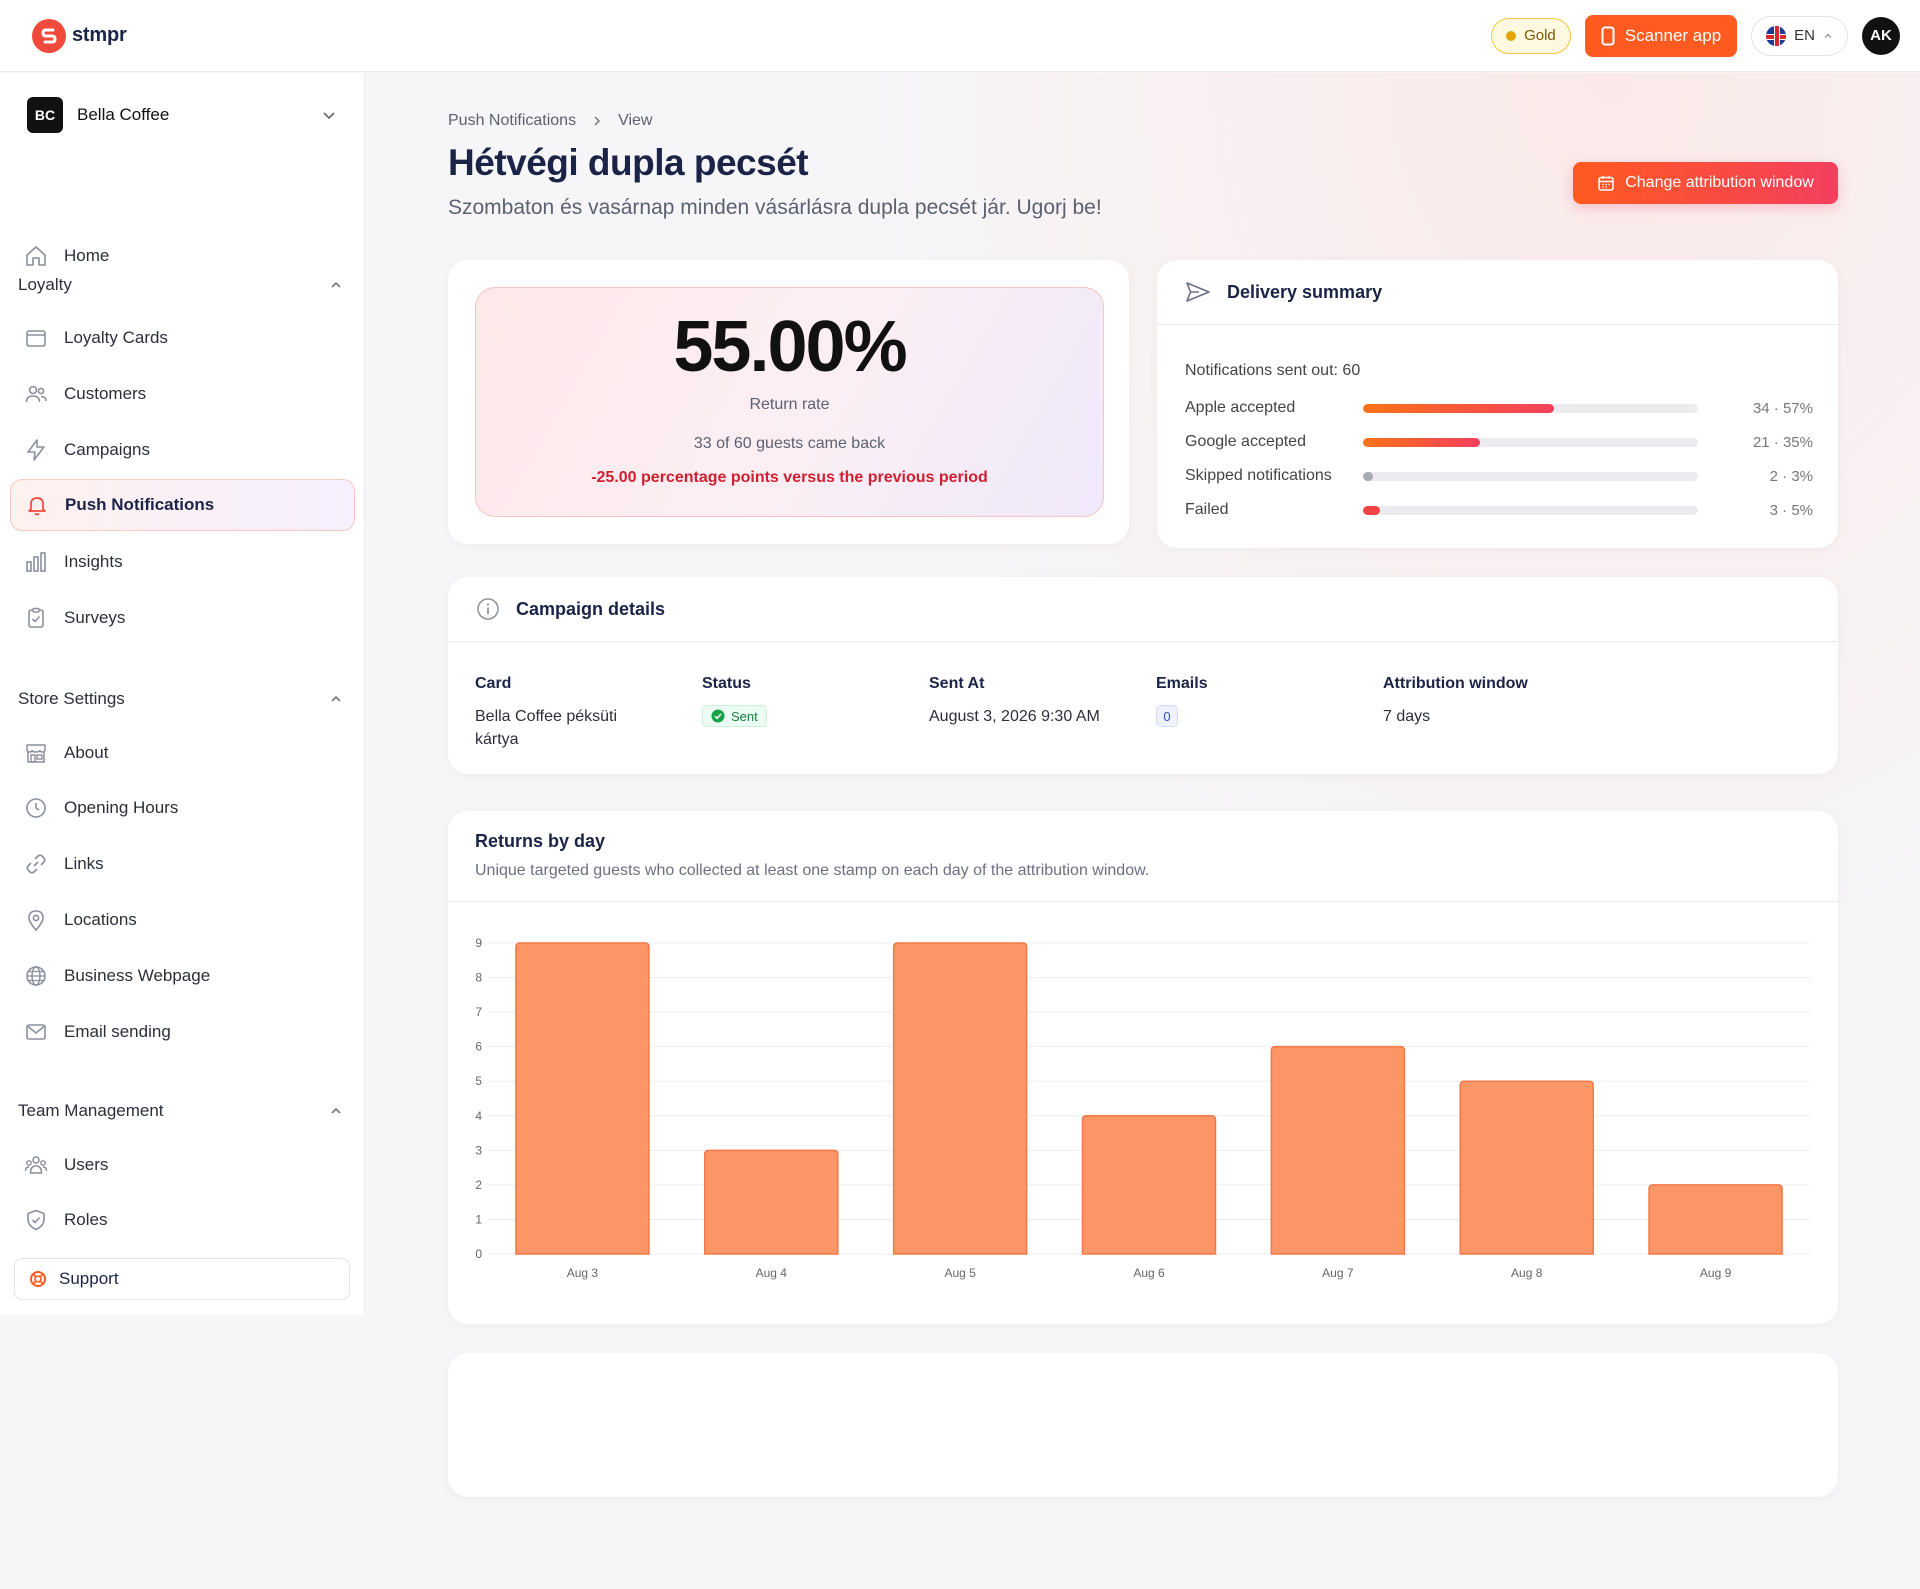  I want to click on bell-icon, so click(37, 506).